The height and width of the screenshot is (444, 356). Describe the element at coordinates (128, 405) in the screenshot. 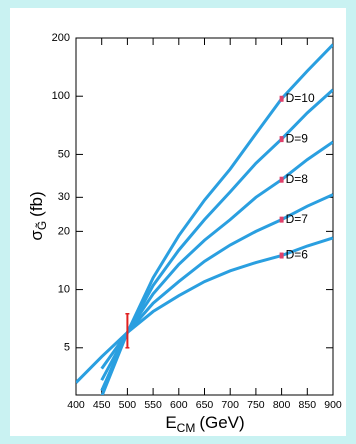

I see `x-tick-label: 500` at that location.